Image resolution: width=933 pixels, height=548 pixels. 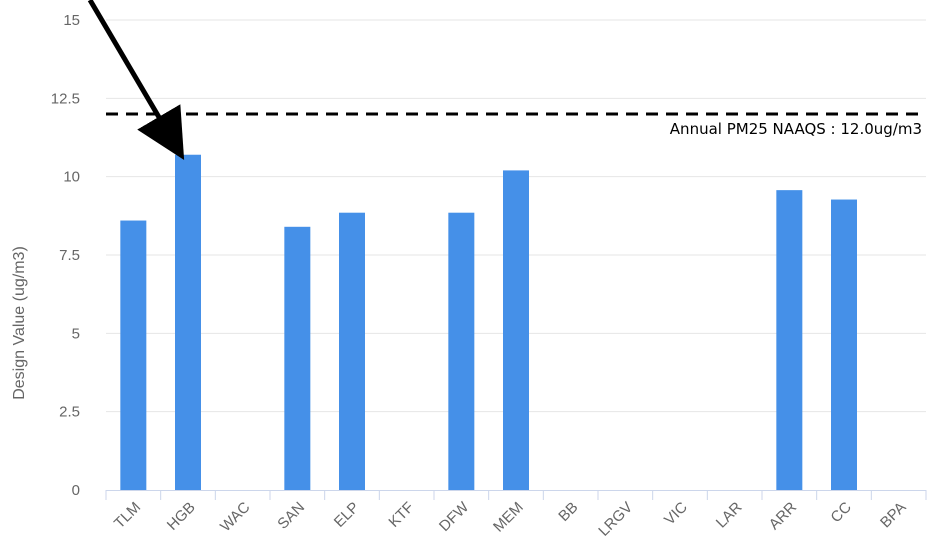 What do you see at coordinates (840, 512) in the screenshot?
I see `x-tick-label: CC` at bounding box center [840, 512].